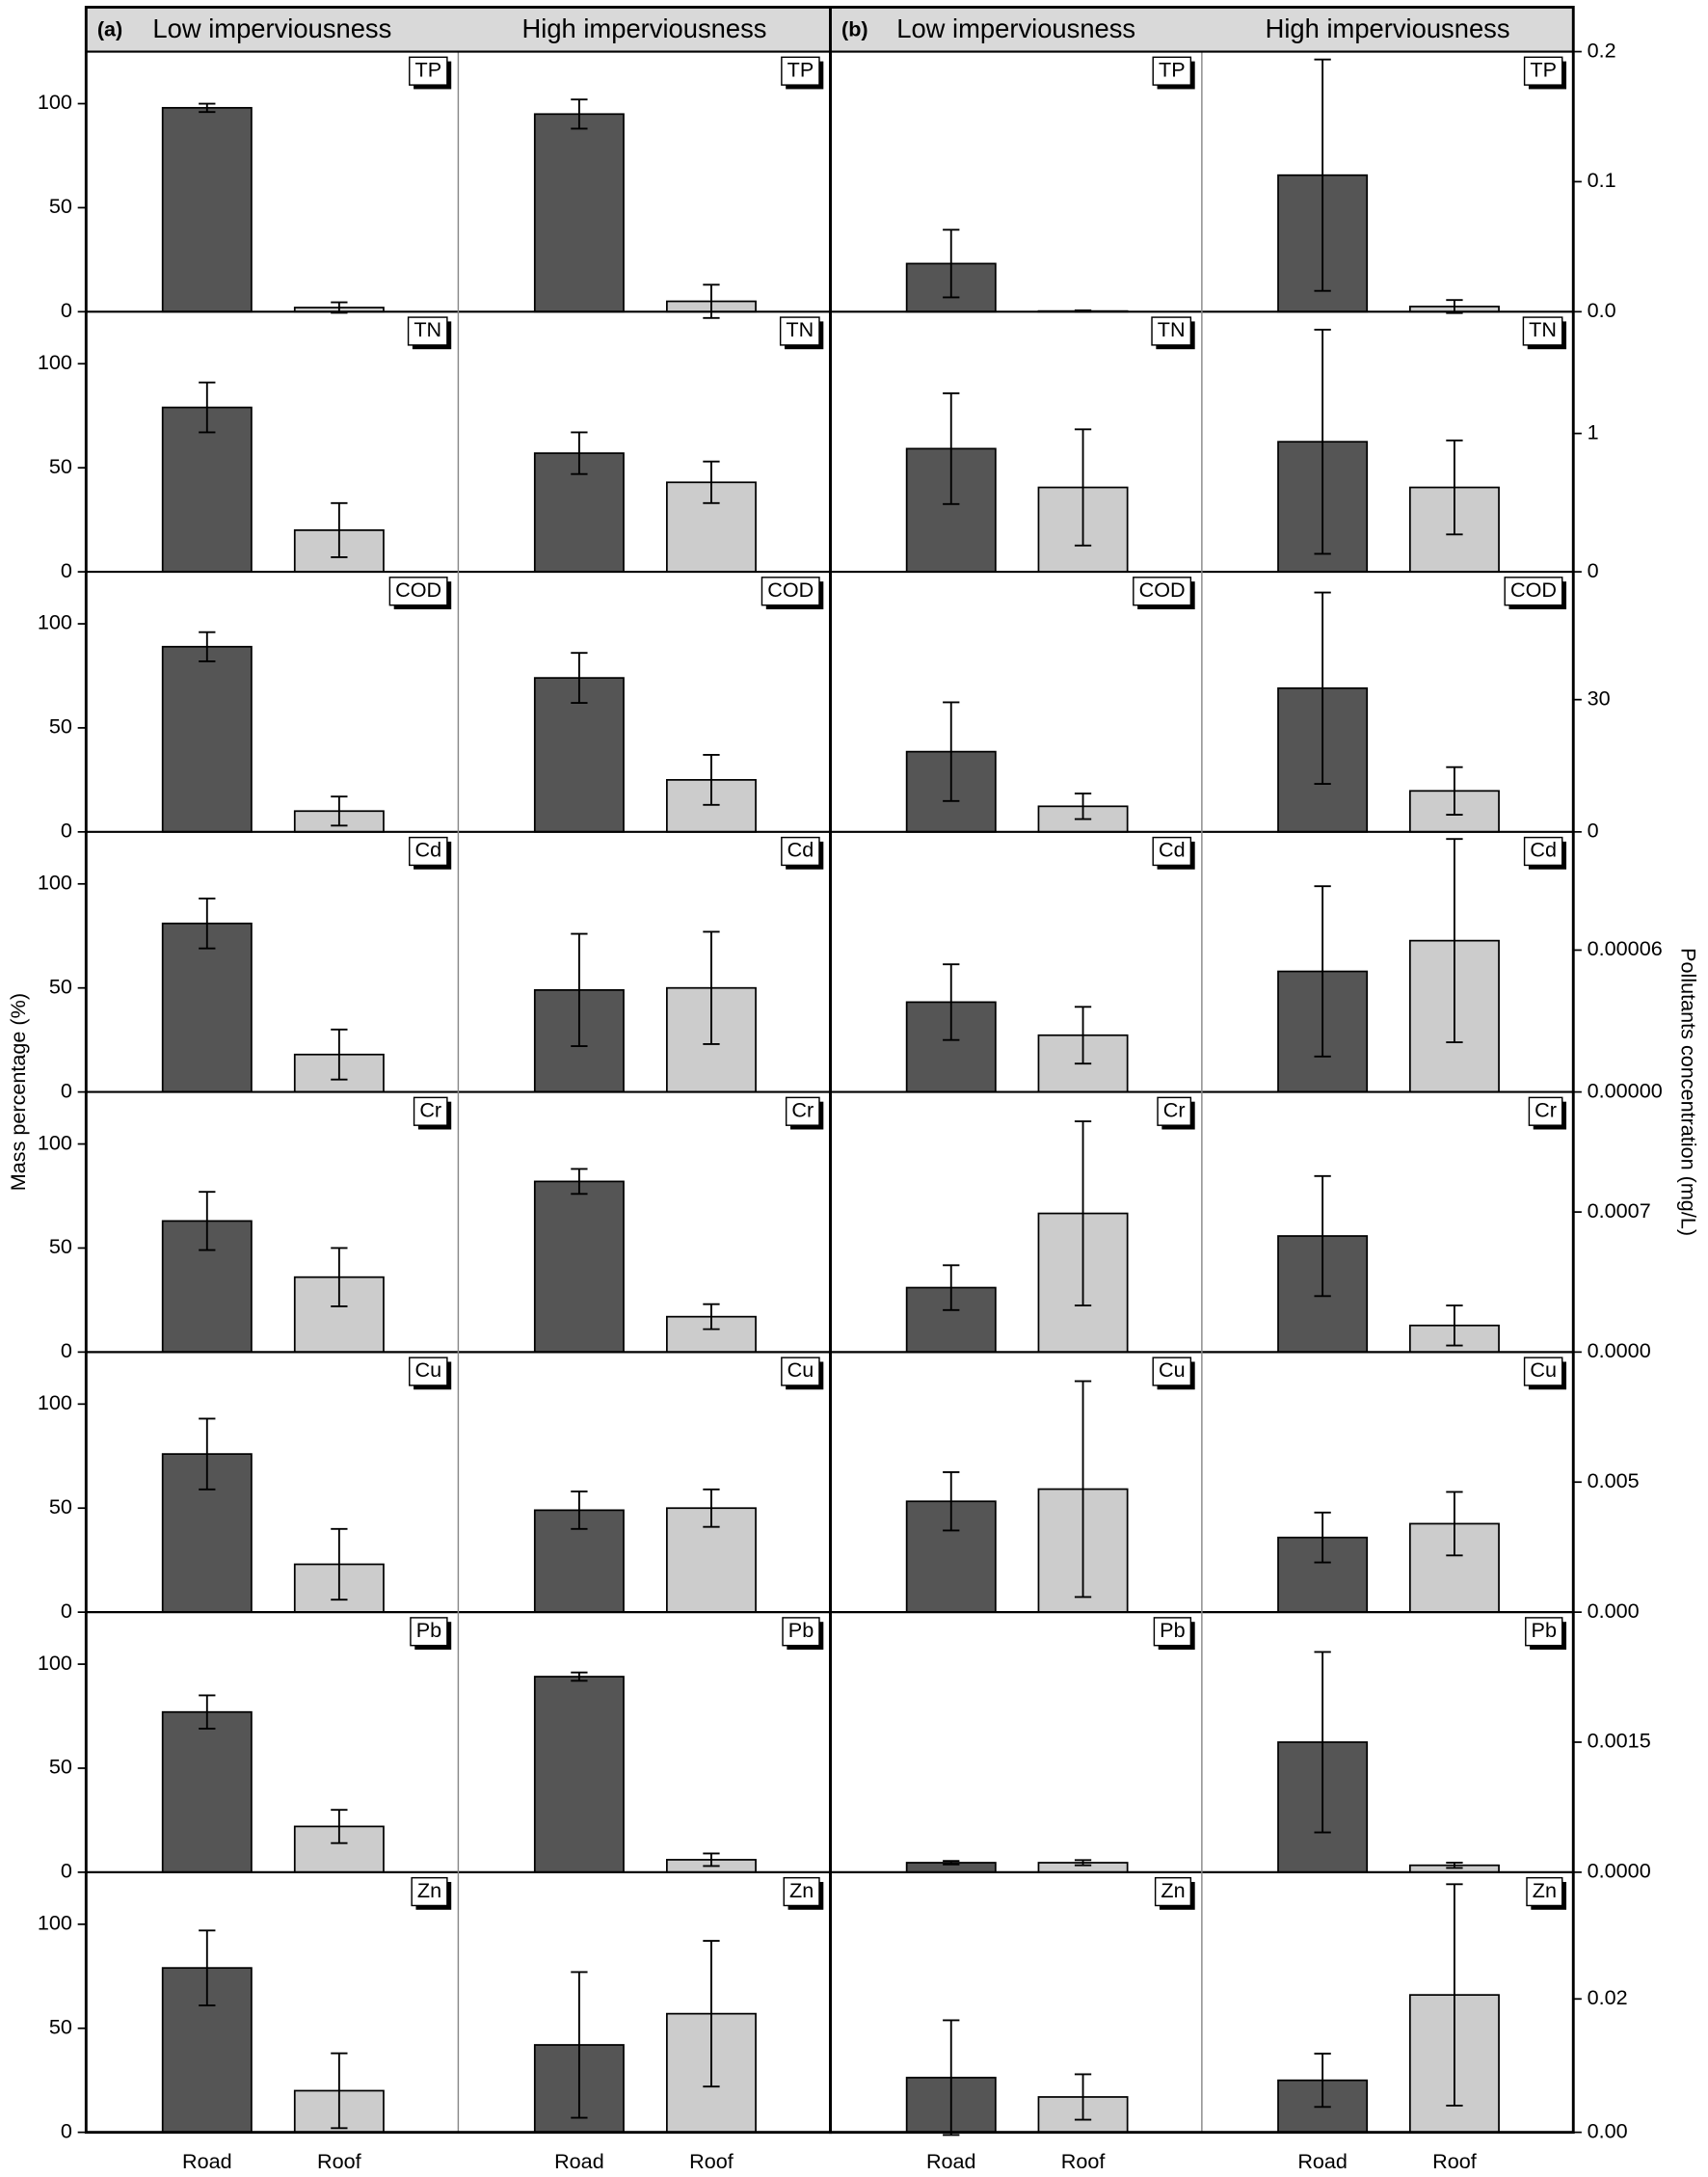 Image resolution: width=1708 pixels, height=2177 pixels. What do you see at coordinates (60, 726) in the screenshot?
I see `y-tick-label: 50` at bounding box center [60, 726].